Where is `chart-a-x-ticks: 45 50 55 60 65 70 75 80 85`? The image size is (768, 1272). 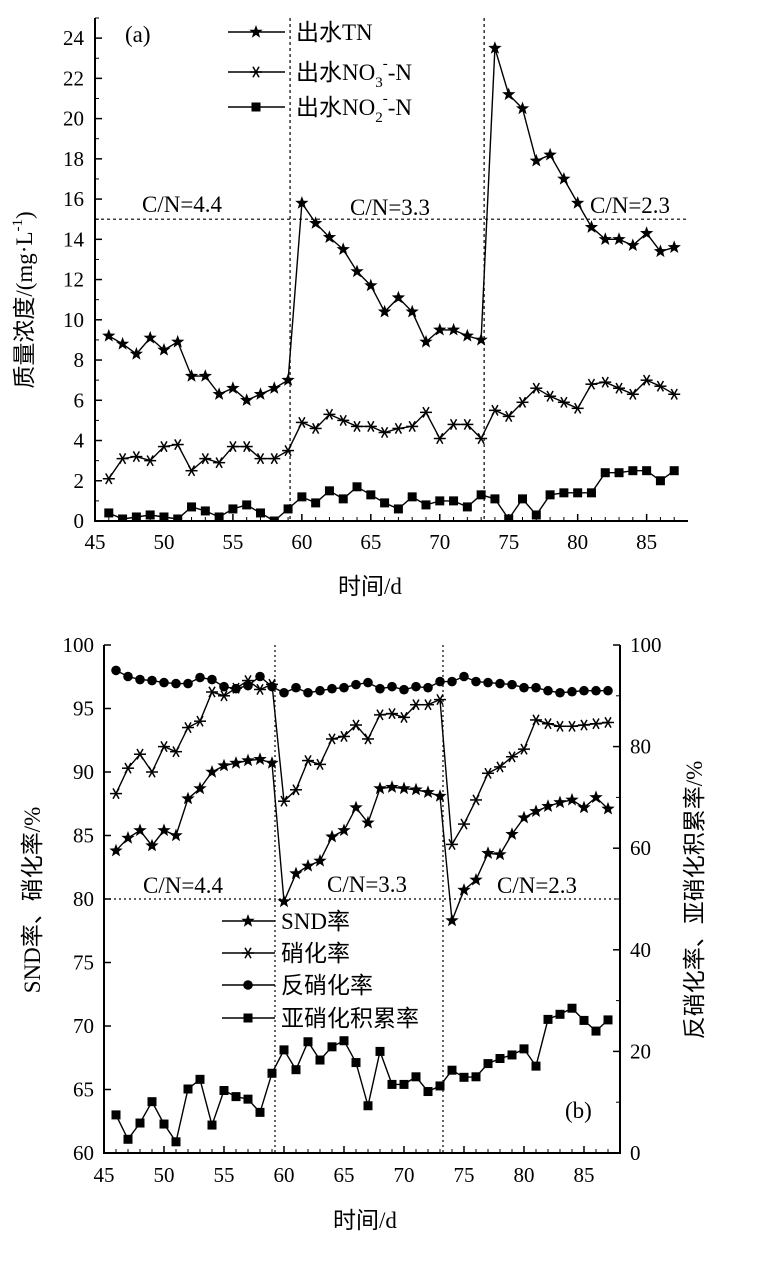
chart-a-x-ticks: 45 50 55 60 65 70 75 80 85 is located at coordinates (380, 534).